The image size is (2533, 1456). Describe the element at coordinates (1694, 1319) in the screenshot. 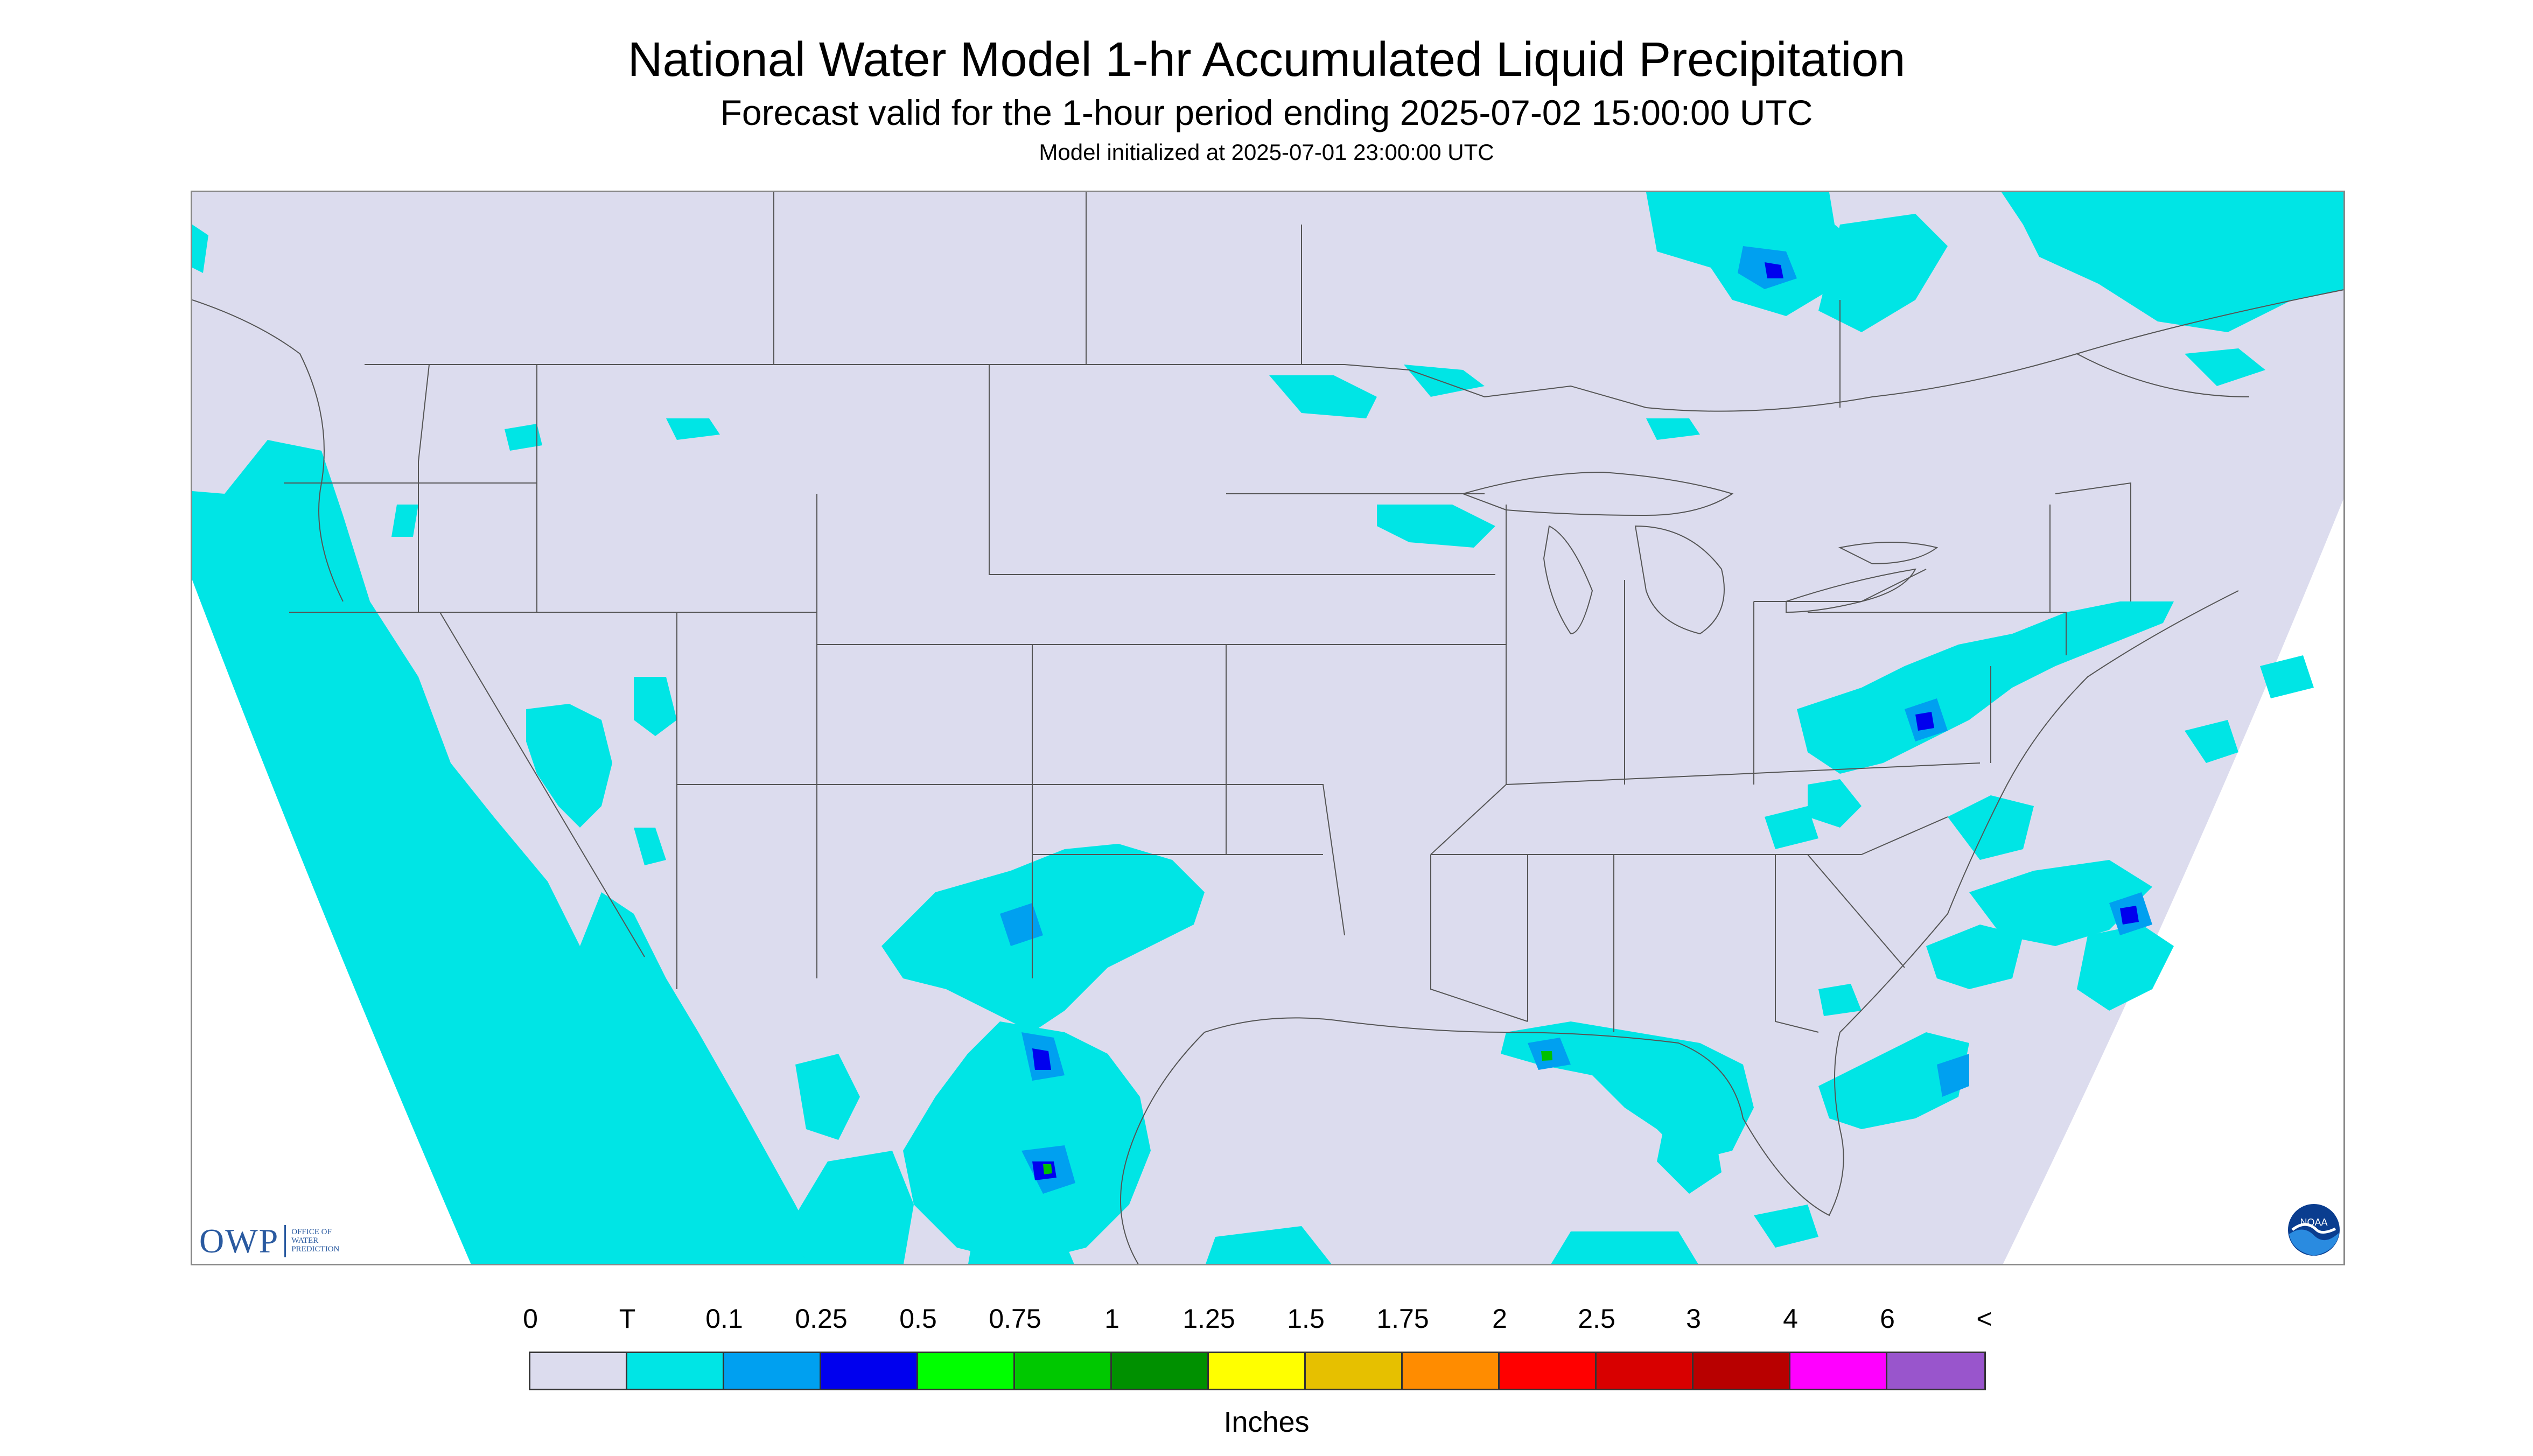

I see `legend-label: 3` at that location.